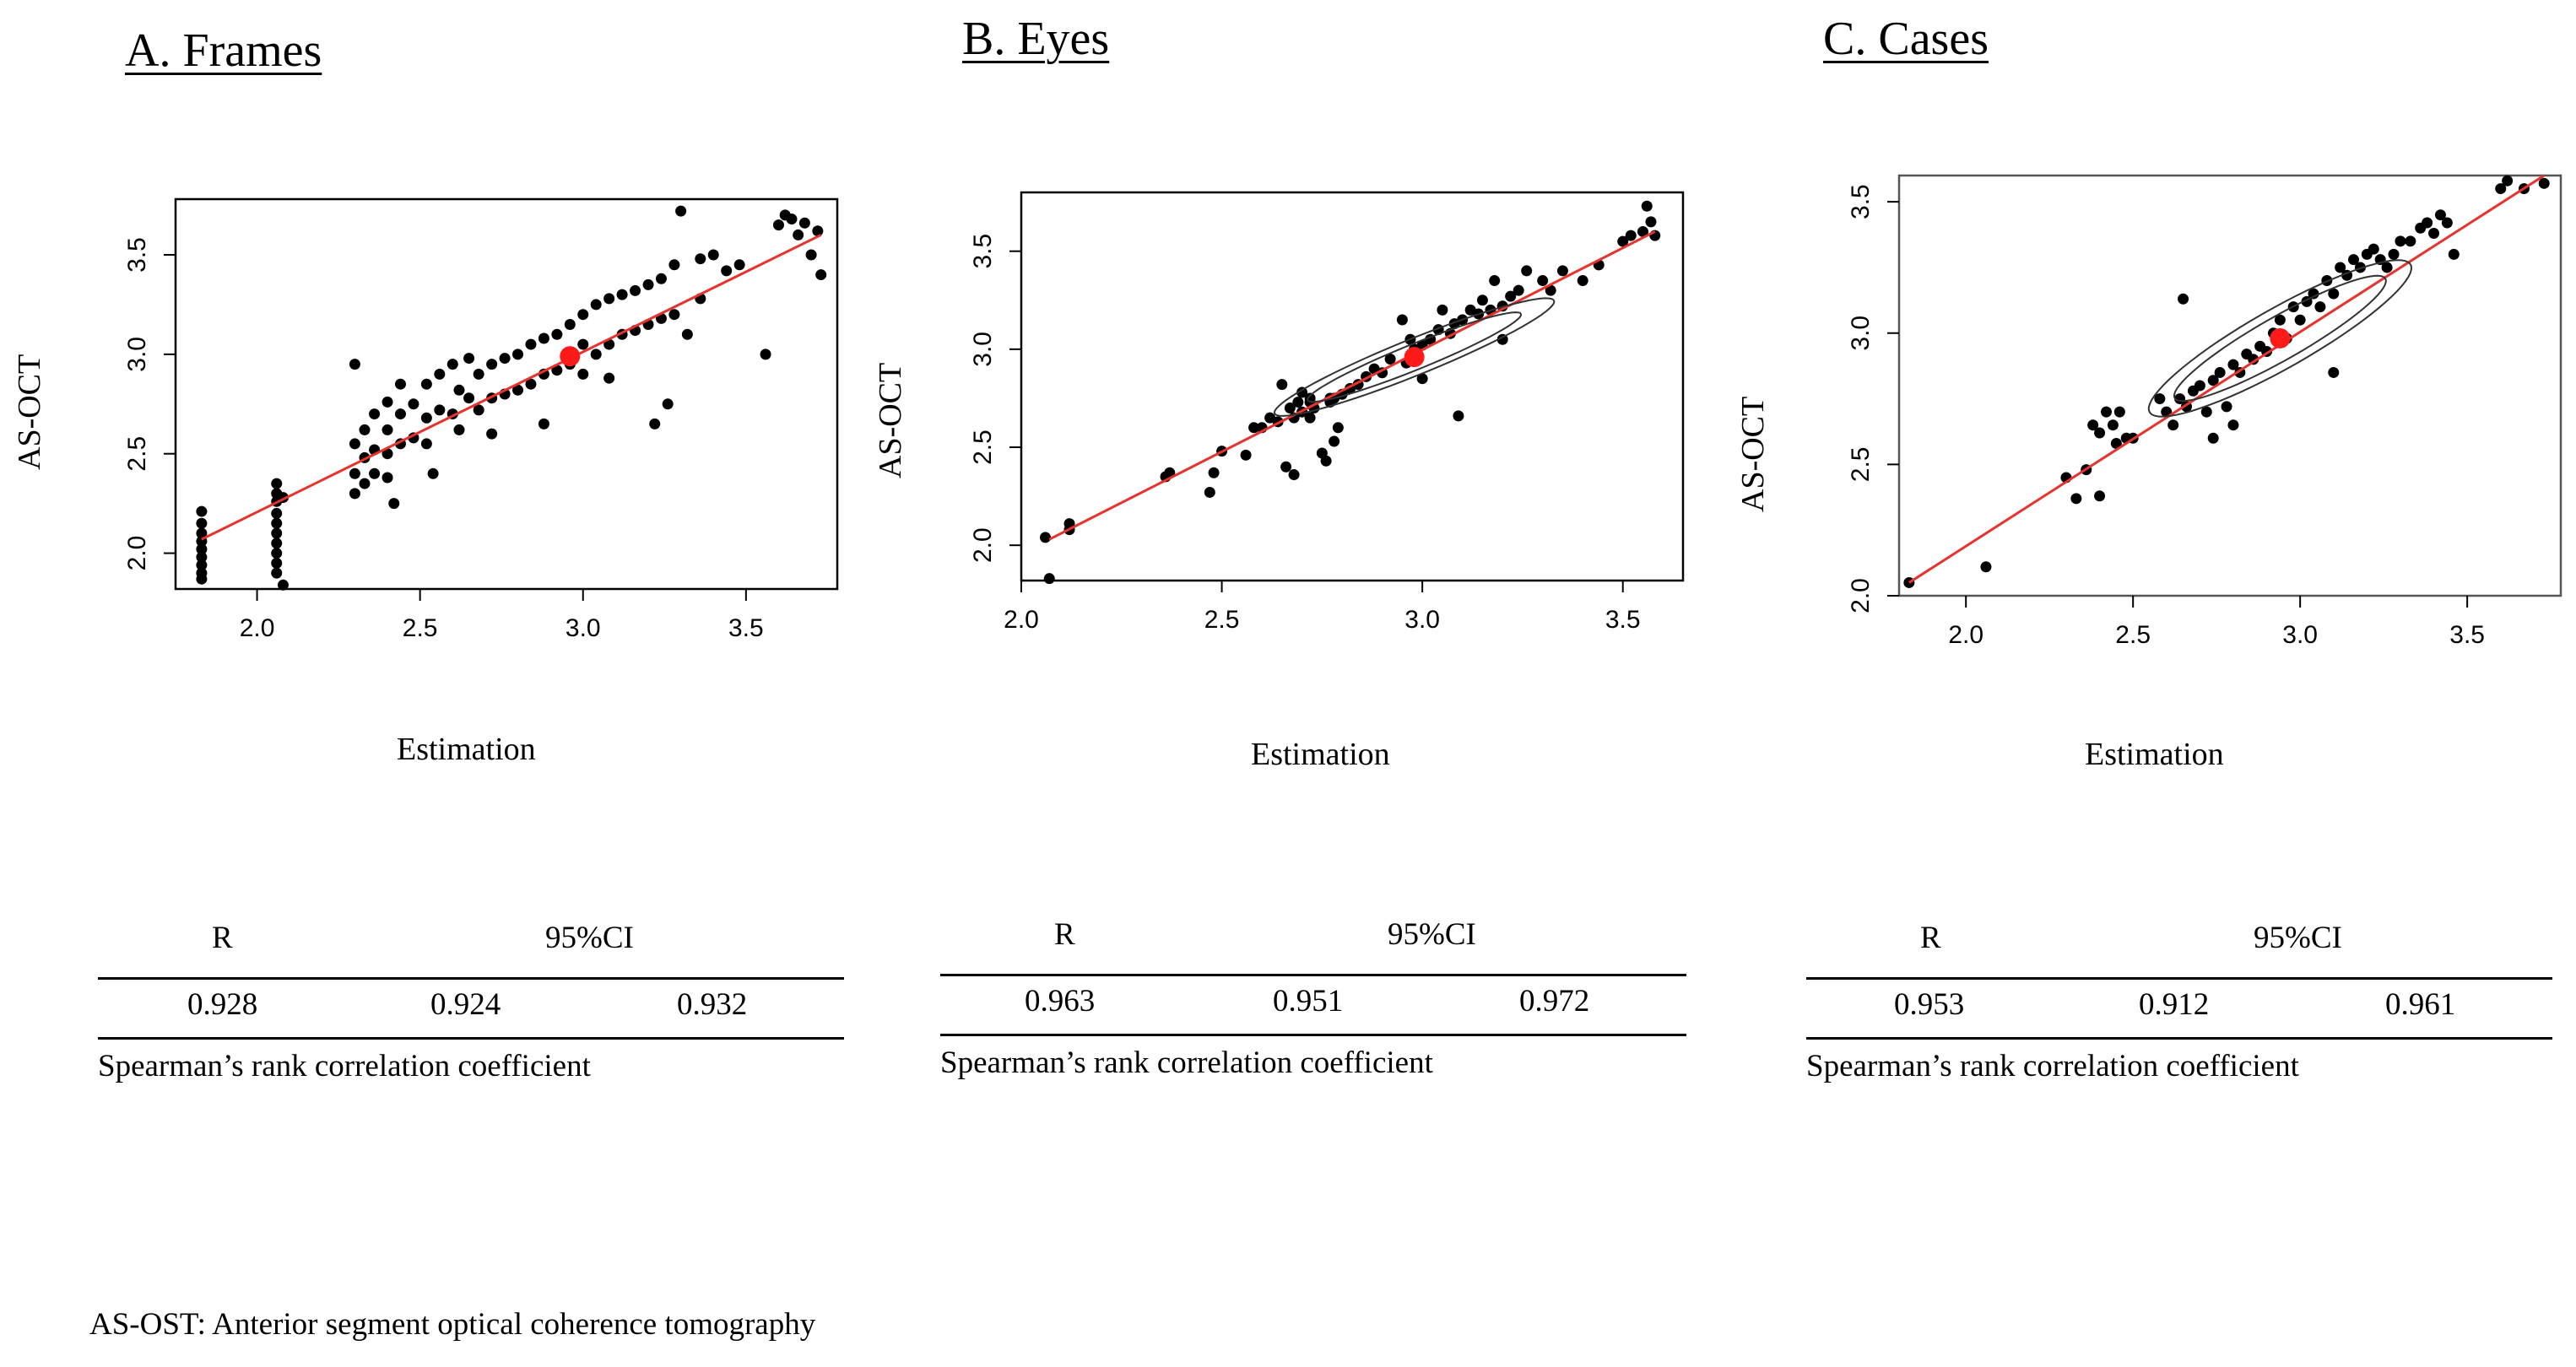 The height and width of the screenshot is (1367, 2576). What do you see at coordinates (1861, 595) in the screenshot?
I see `y-tick-label: 2.0` at bounding box center [1861, 595].